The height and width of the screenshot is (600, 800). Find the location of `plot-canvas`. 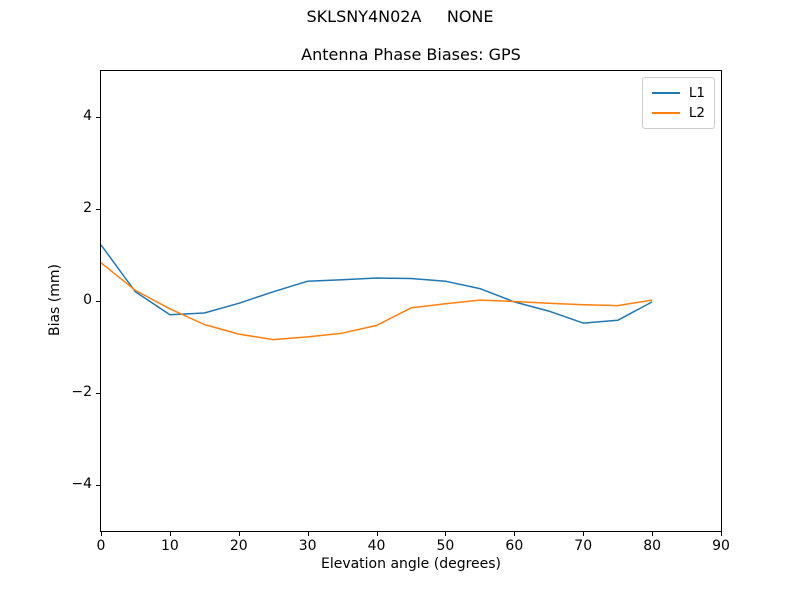

plot-canvas is located at coordinates (377, 292).